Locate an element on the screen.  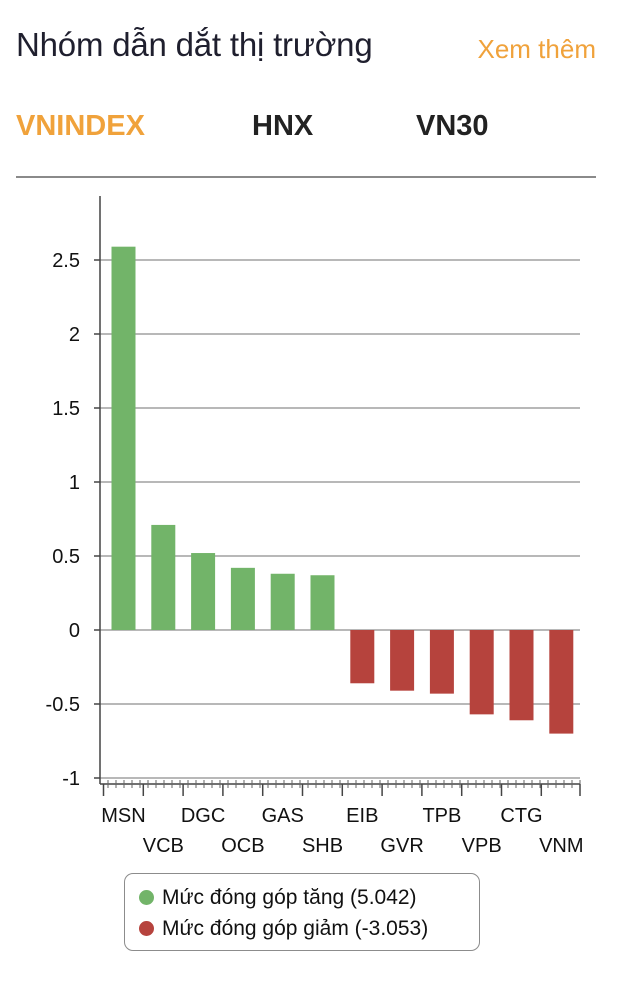
y-tick-label: 1.5 is located at coordinates (66, 409).